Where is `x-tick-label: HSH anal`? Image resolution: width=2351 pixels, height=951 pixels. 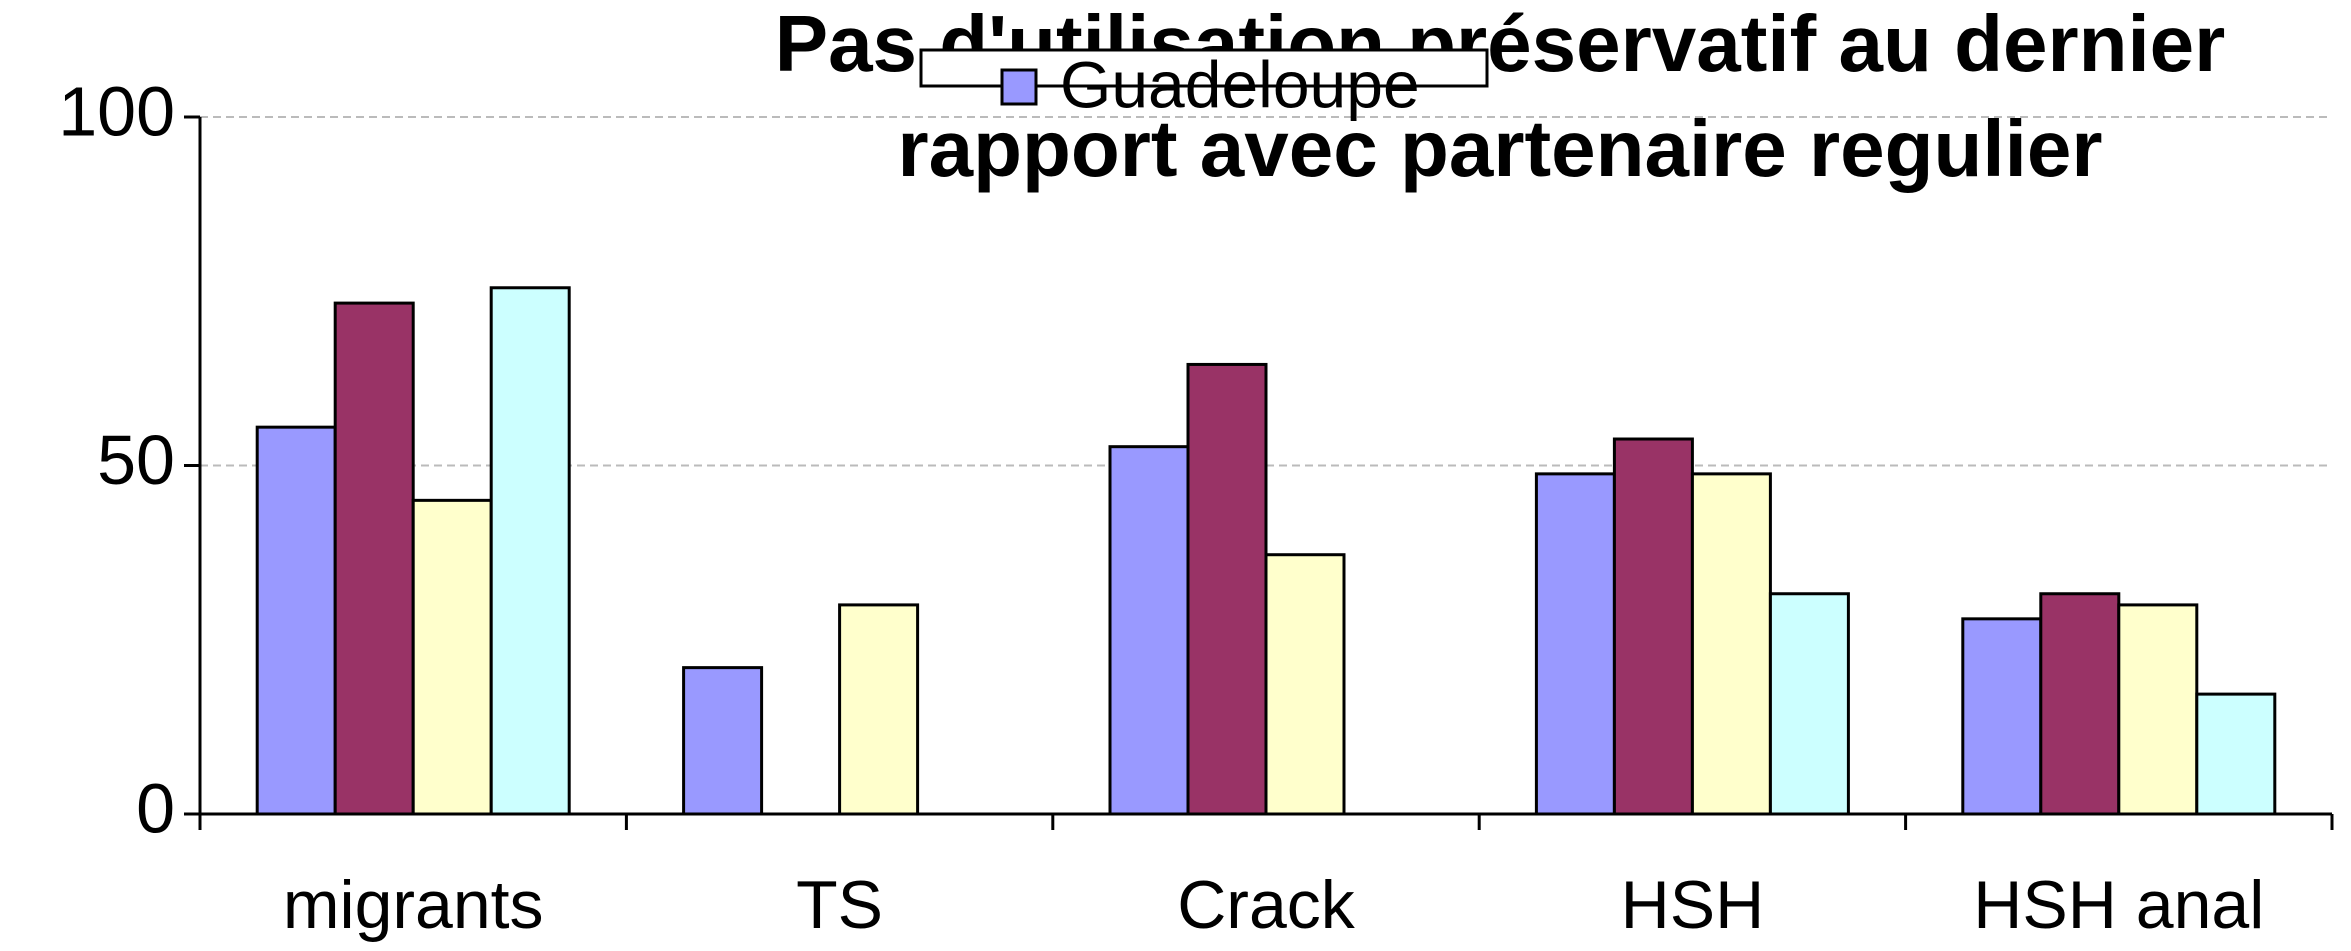 x-tick-label: HSH anal is located at coordinates (2118, 905).